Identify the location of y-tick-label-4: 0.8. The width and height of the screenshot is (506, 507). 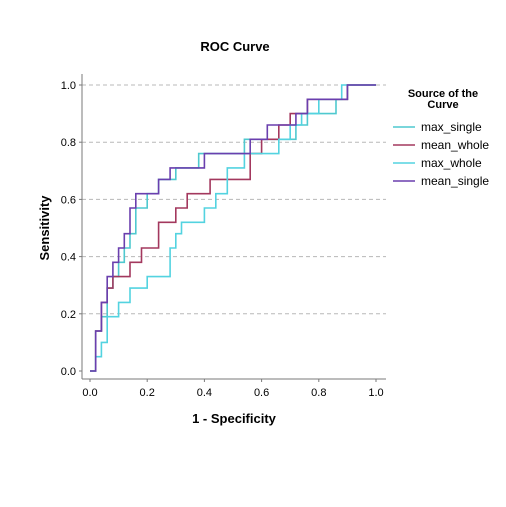
(68, 143).